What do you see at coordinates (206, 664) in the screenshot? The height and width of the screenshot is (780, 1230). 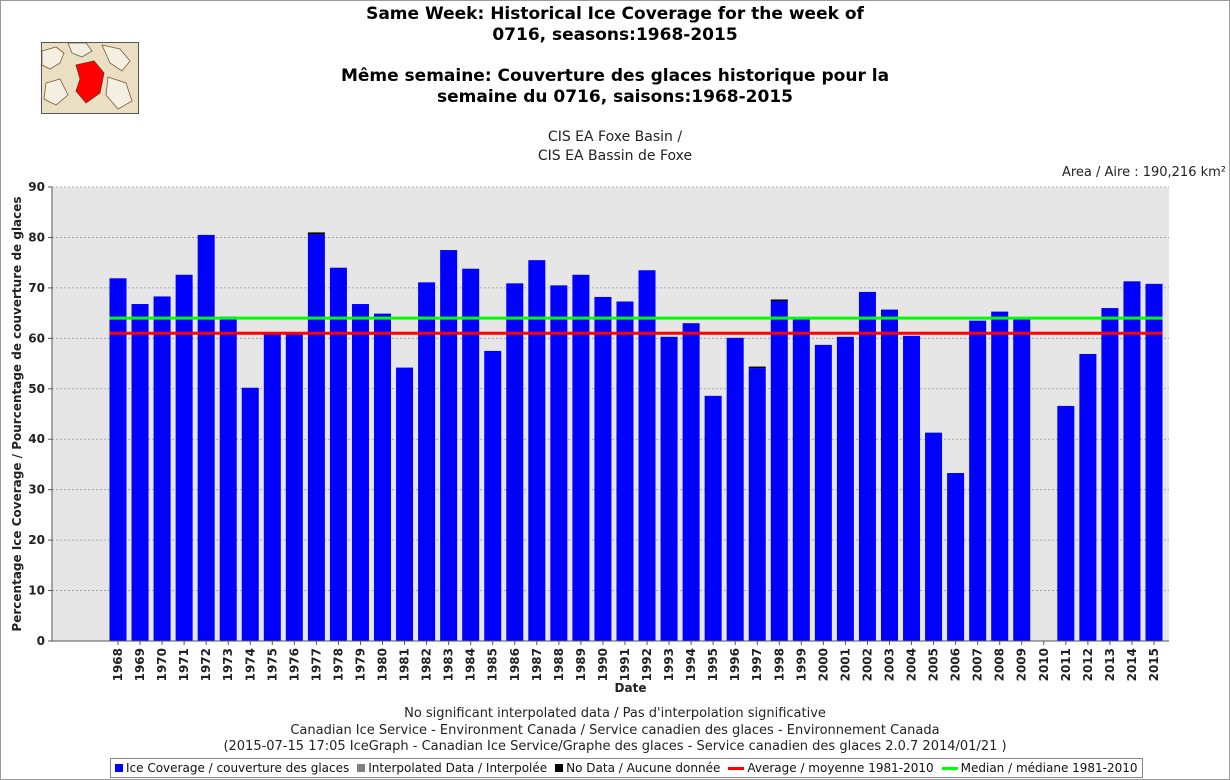 I see `x-tick-label: 1972` at bounding box center [206, 664].